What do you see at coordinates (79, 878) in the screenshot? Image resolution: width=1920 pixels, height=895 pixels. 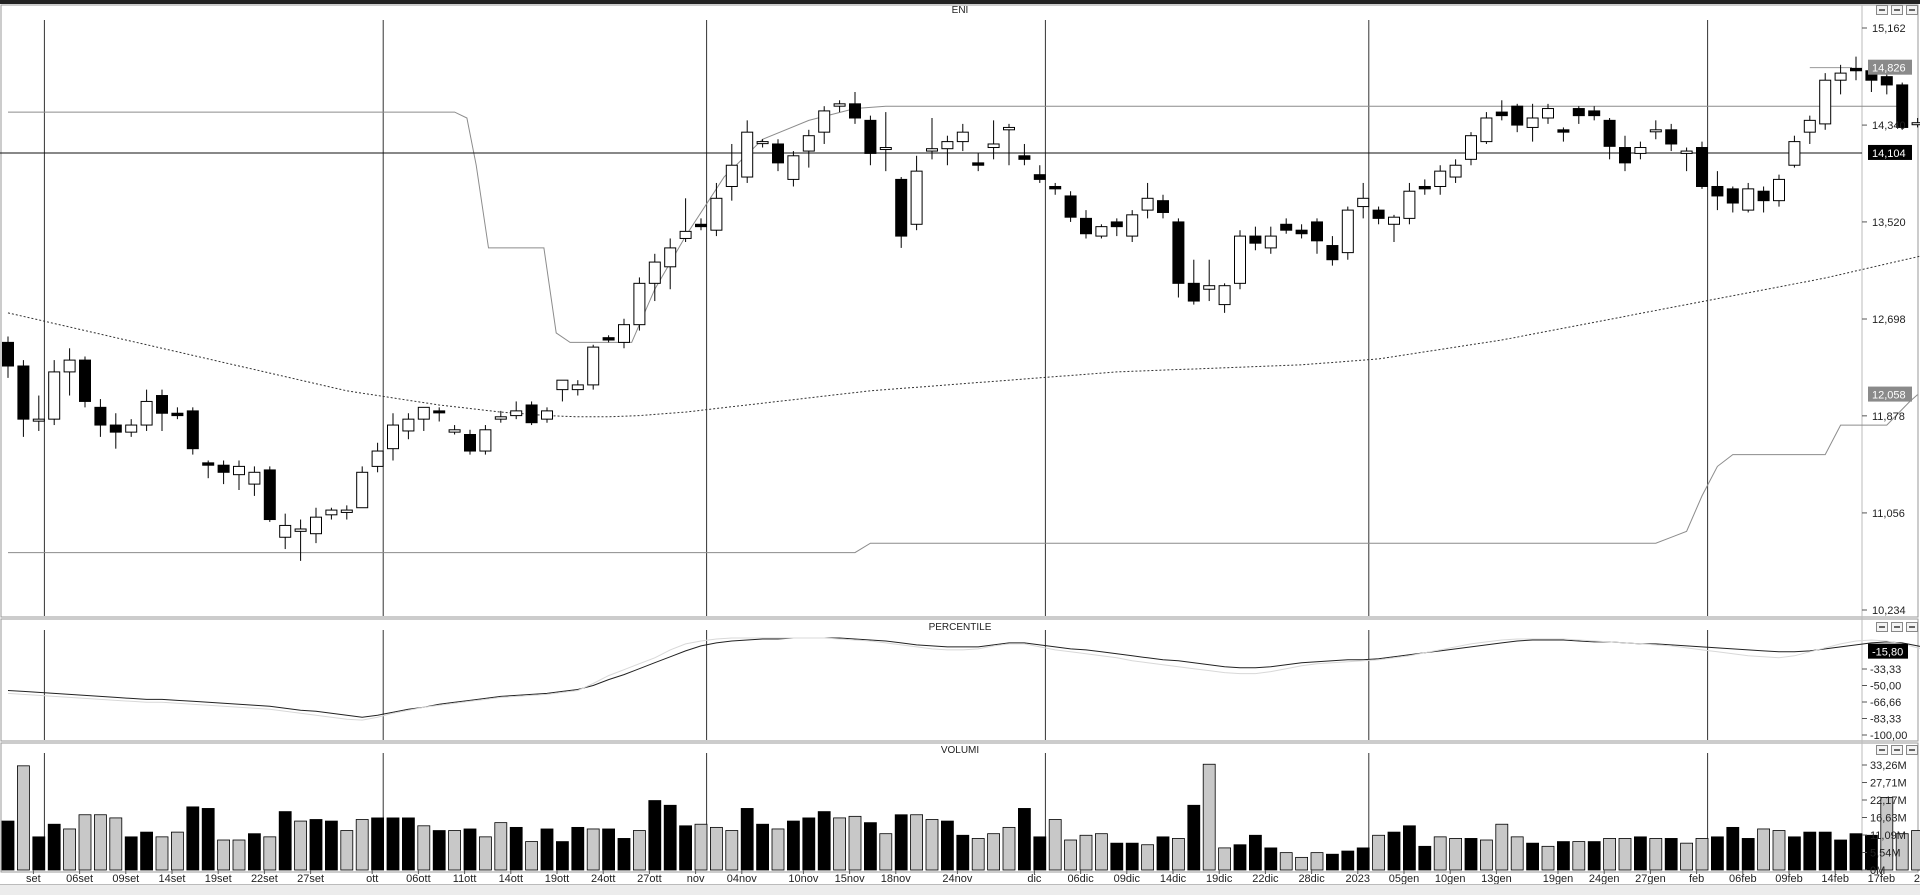 I see `date-tick-label: 06set` at bounding box center [79, 878].